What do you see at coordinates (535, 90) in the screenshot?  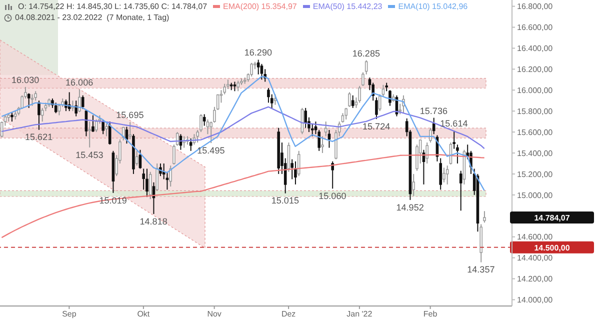 I see `y-tick-label: 16.000,00` at bounding box center [535, 90].